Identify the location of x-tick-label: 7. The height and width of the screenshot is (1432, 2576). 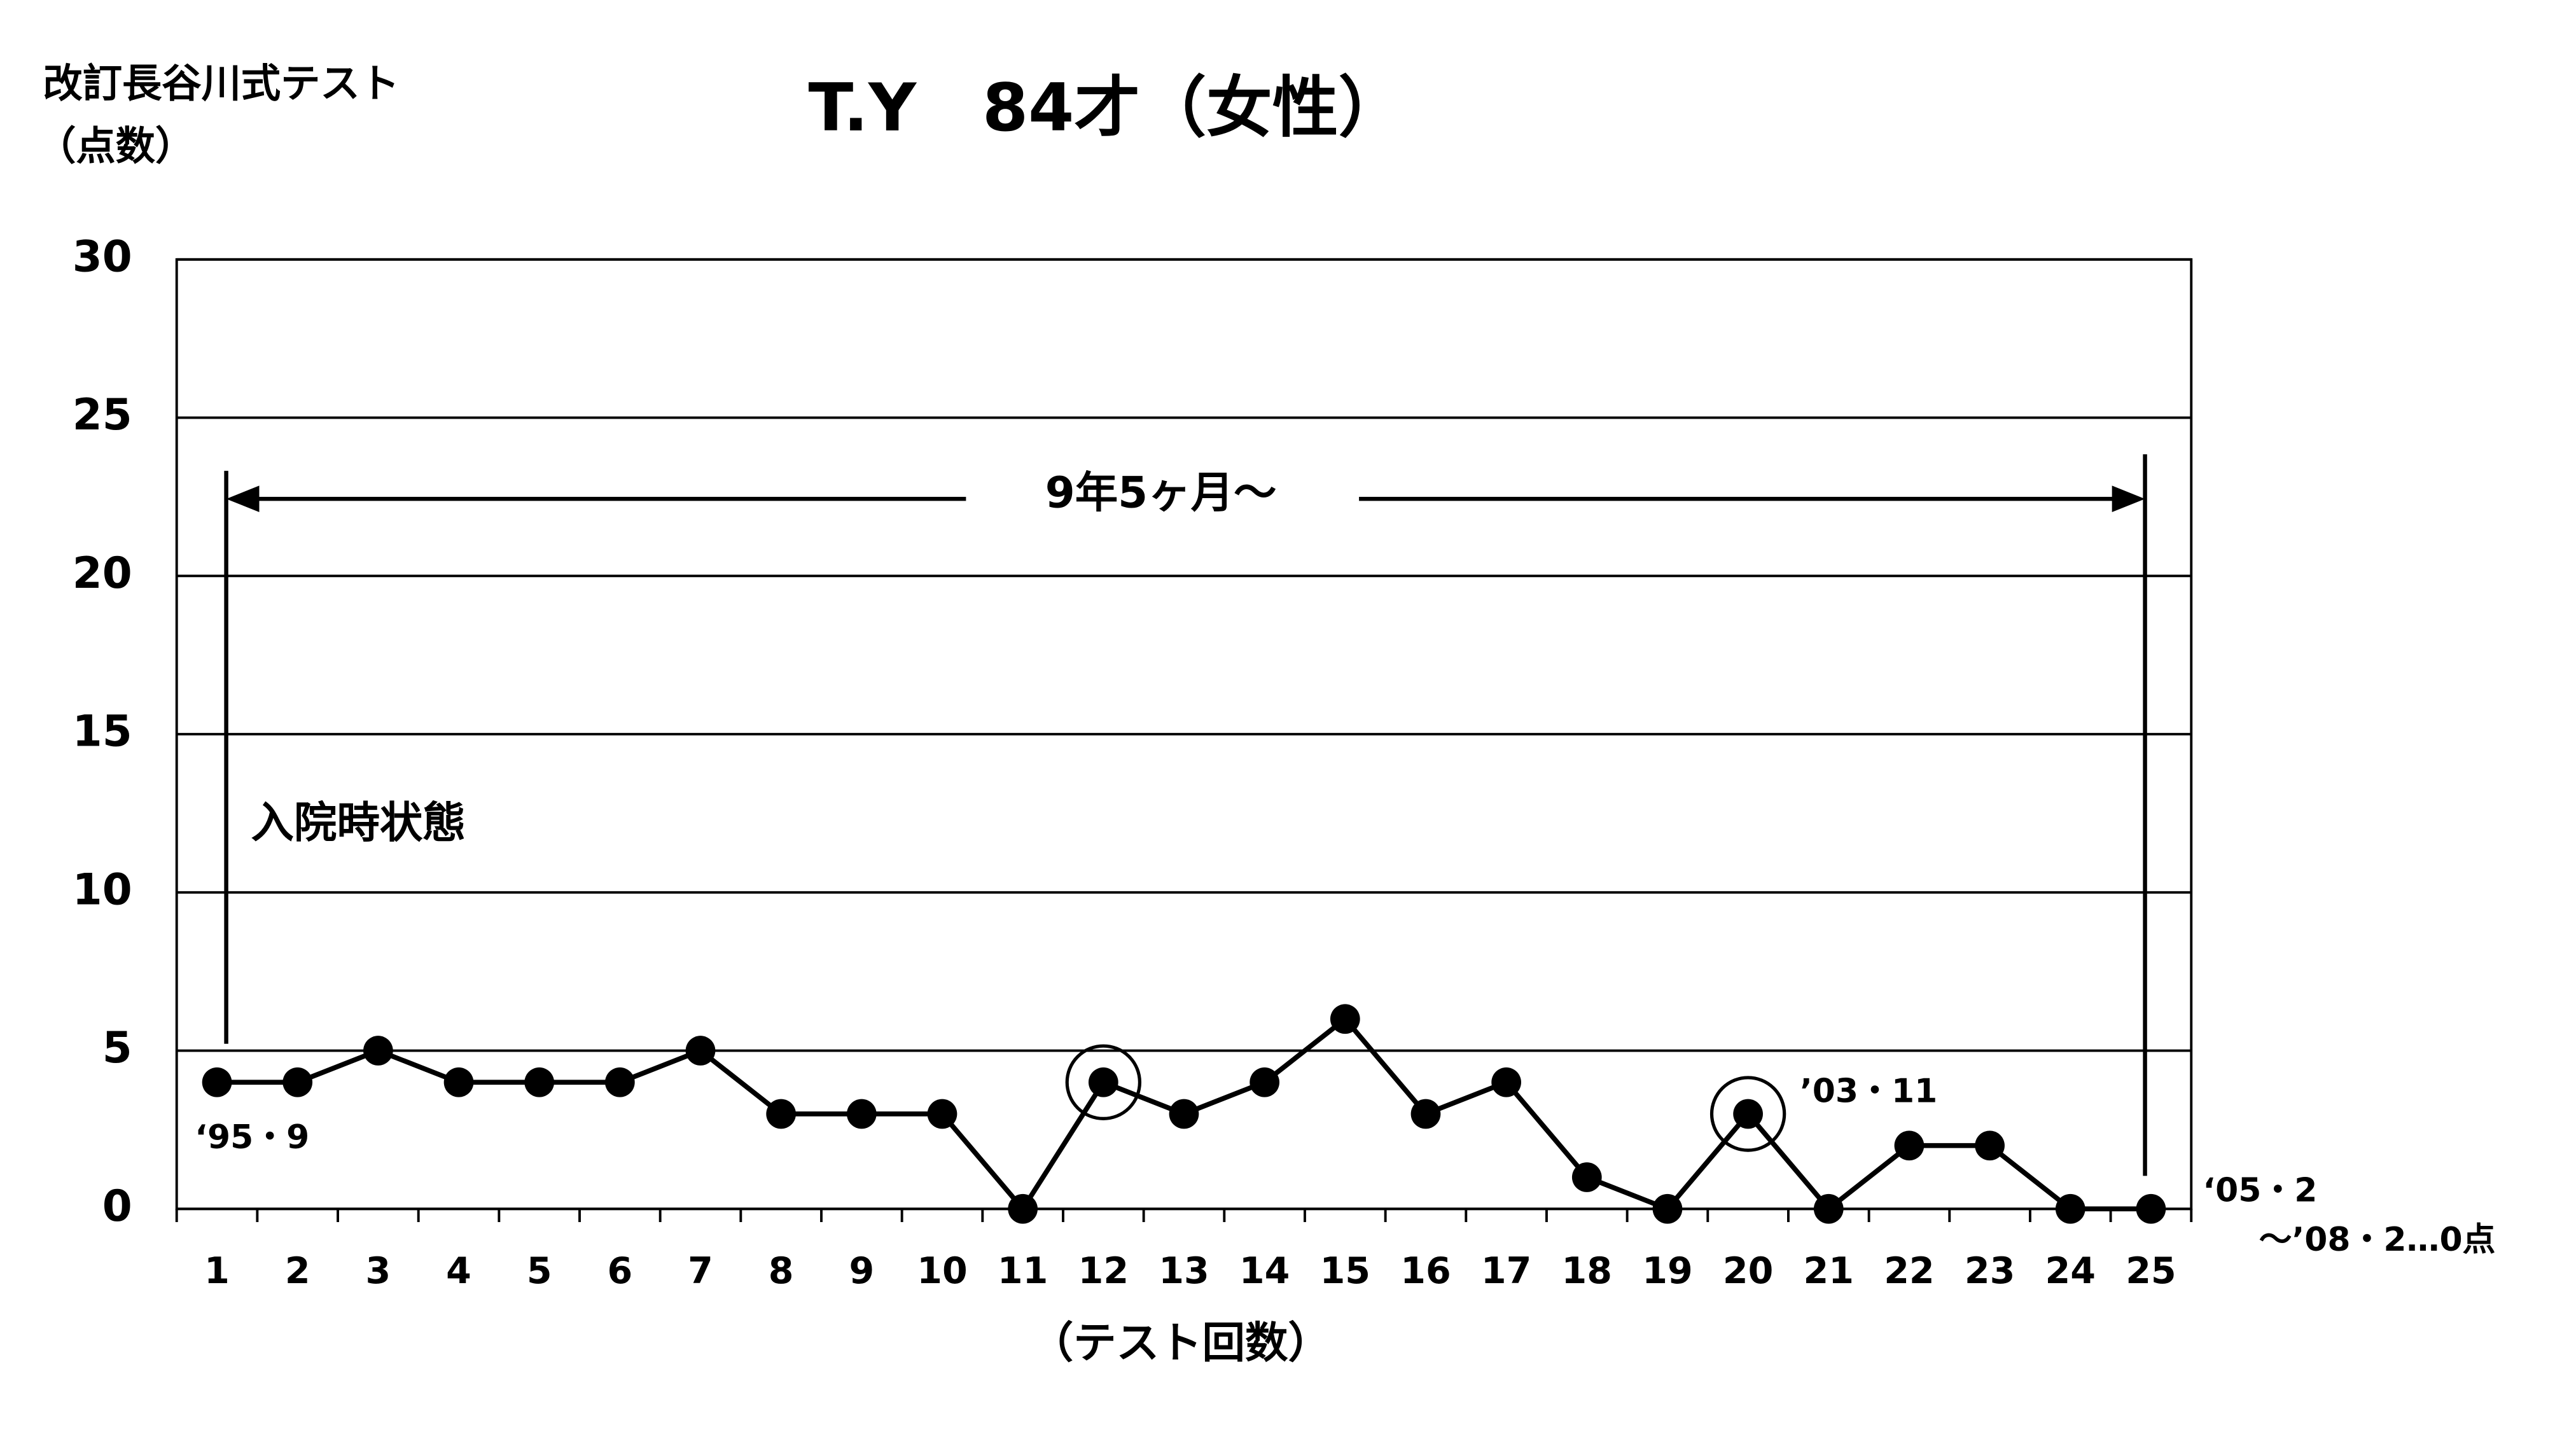
(701, 1271).